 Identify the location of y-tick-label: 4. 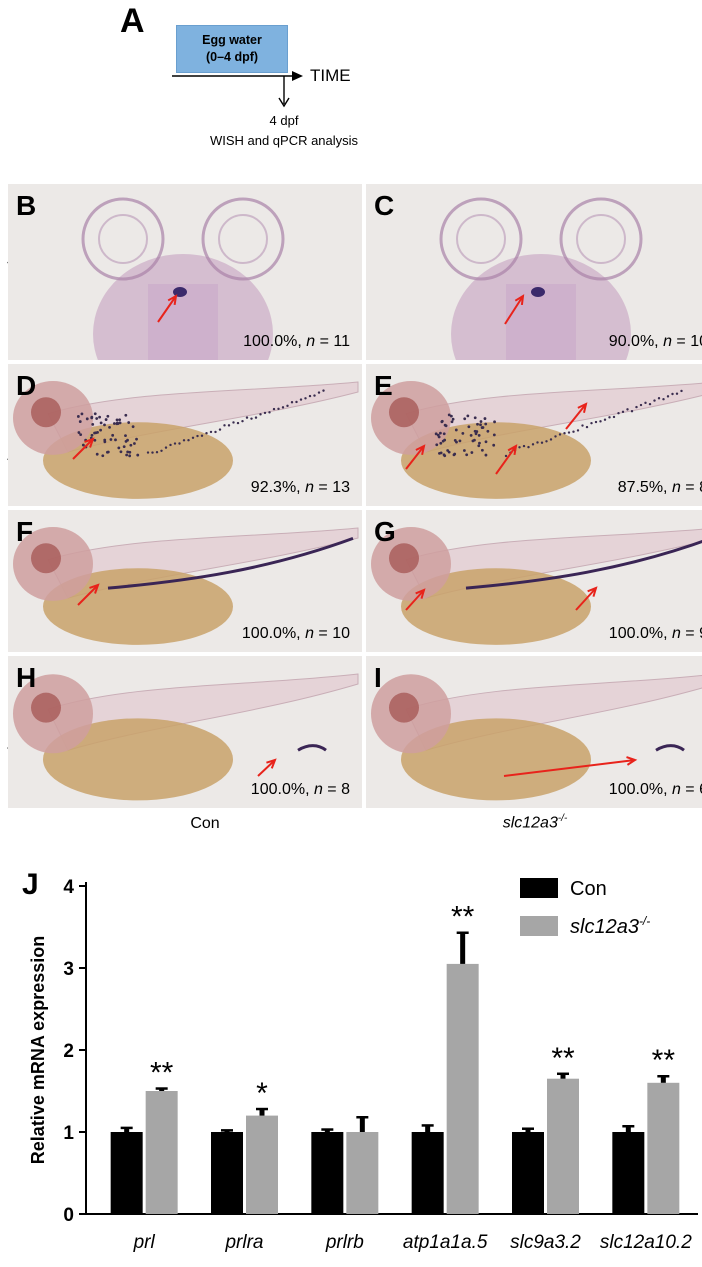
(68, 887).